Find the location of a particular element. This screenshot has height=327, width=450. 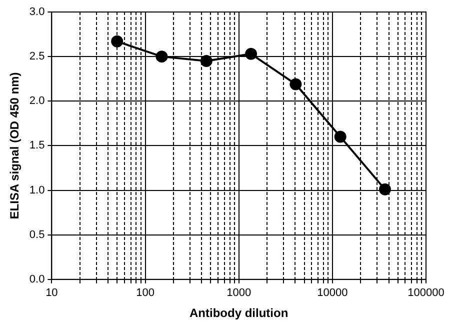

x-tick-label: 100000 is located at coordinates (426, 293).